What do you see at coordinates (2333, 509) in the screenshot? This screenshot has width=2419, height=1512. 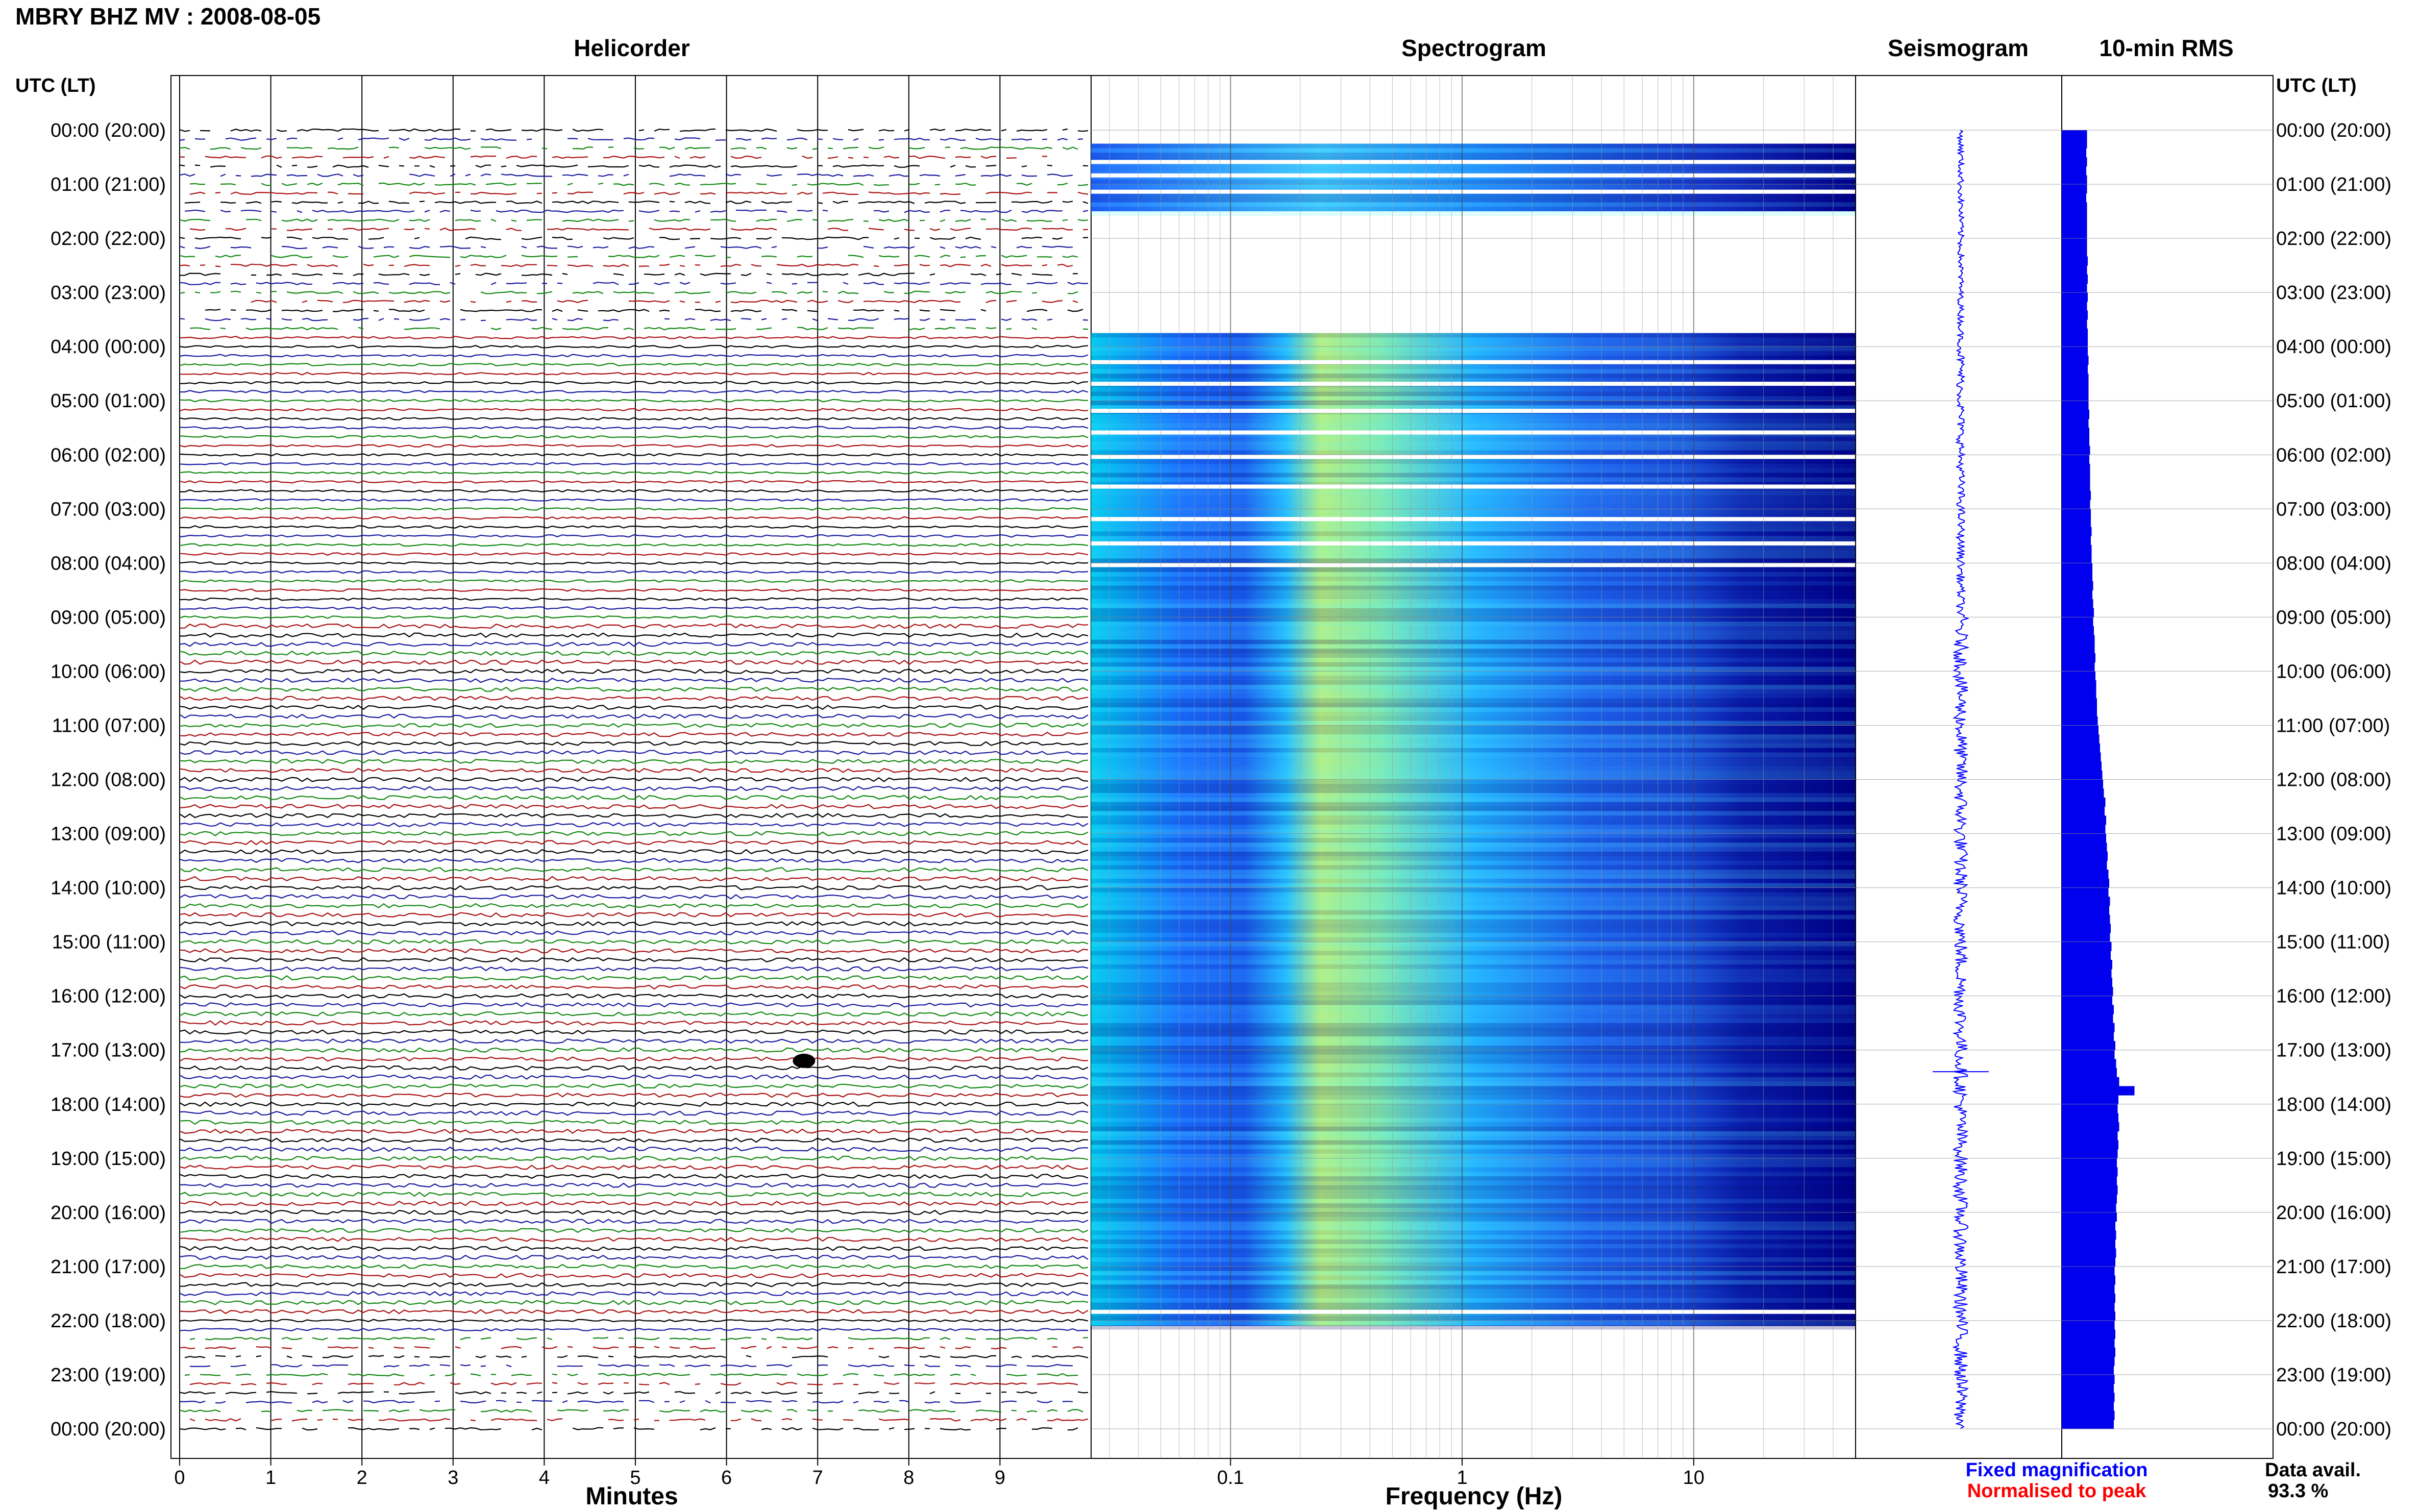 I see `hour-label-right: 07:00 (03:00)` at bounding box center [2333, 509].